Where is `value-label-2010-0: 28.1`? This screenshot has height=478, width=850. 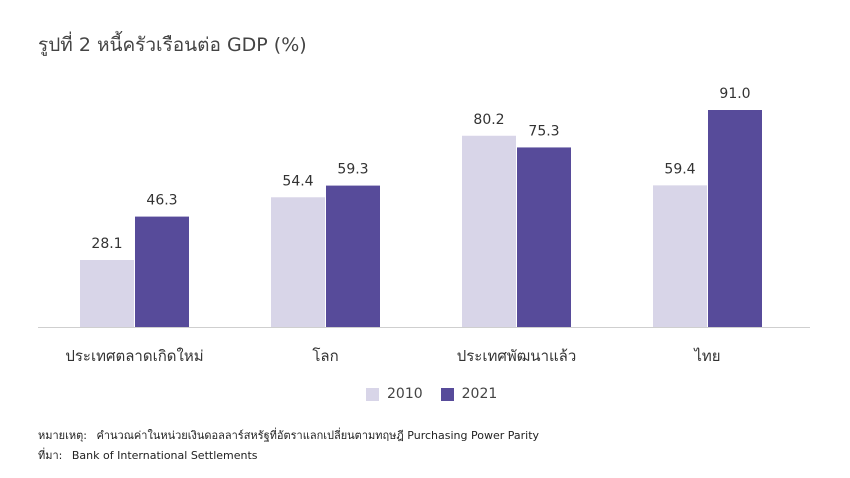
value-label-2010-0: 28.1 is located at coordinates (106, 244).